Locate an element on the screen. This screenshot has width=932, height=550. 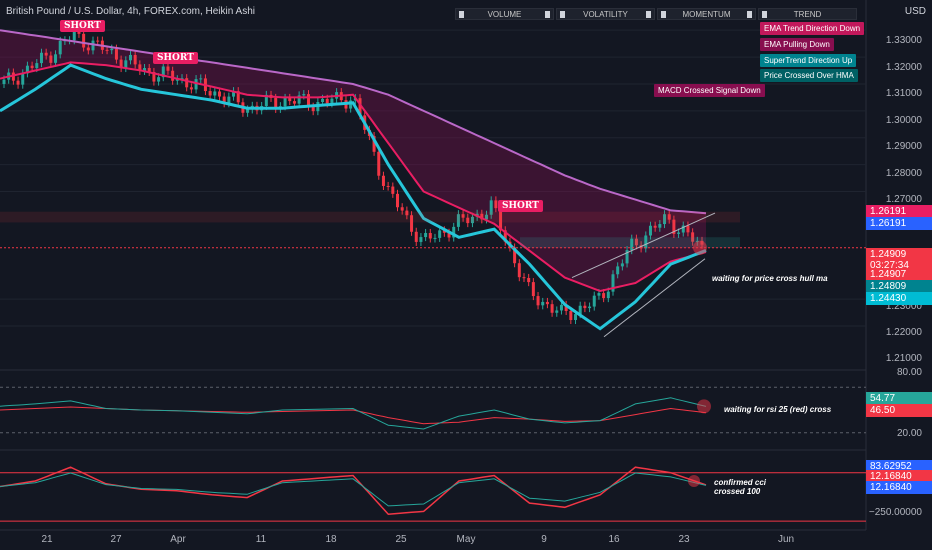
y-tick: 1.29000 is located at coordinates (903, 146).